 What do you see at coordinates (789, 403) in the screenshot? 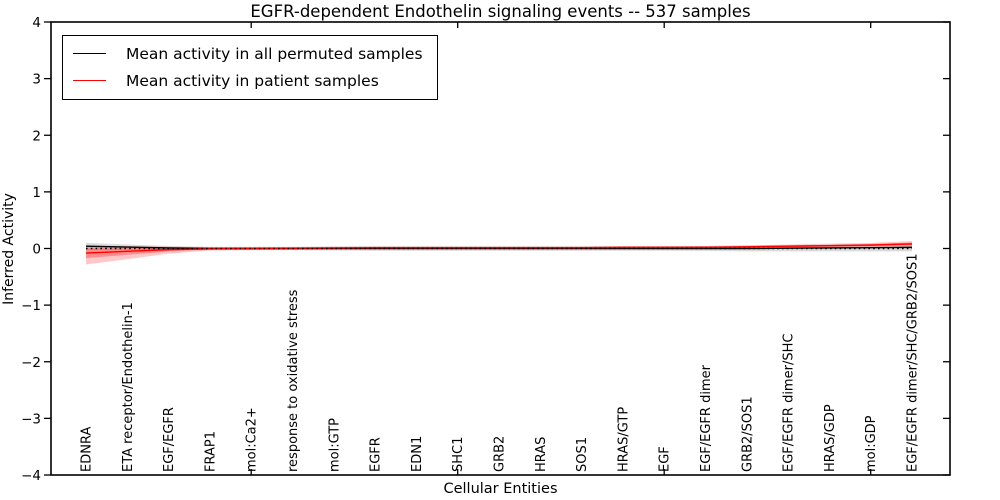
I see `x-category-label: EGF/EGFR dimer/SHC` at bounding box center [789, 403].